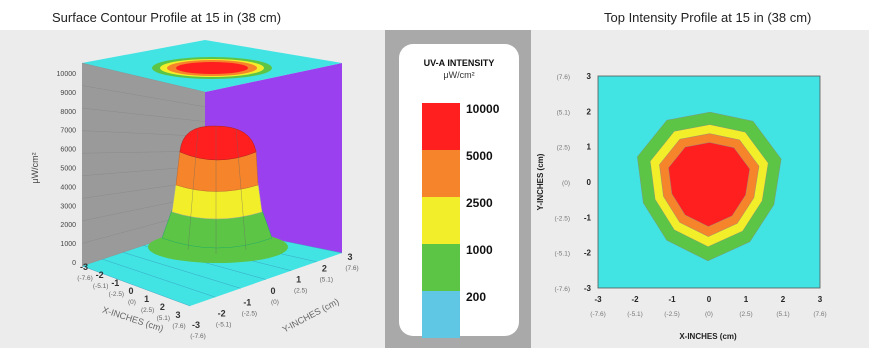 This screenshot has width=869, height=356. What do you see at coordinates (222, 314) in the screenshot?
I see `y-tick-label: -2` at bounding box center [222, 314].